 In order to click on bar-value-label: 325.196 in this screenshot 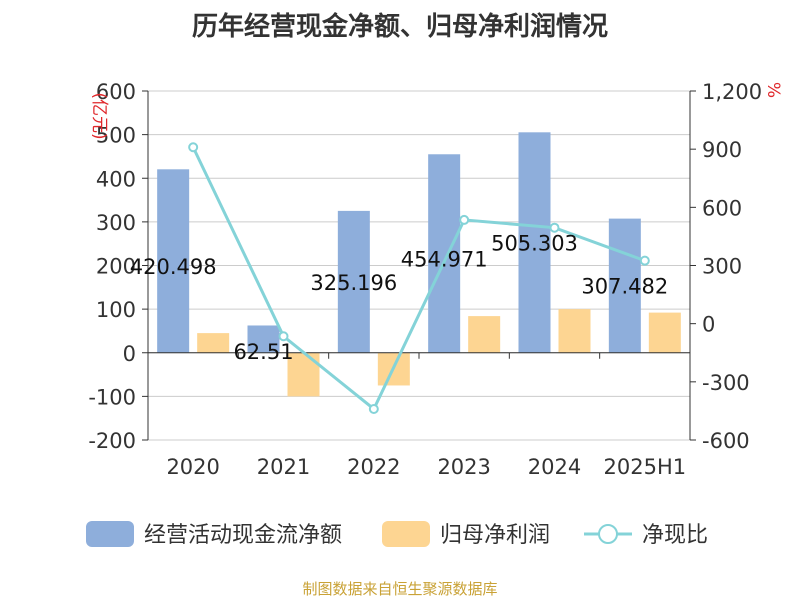, I will do `click(353, 283)`.